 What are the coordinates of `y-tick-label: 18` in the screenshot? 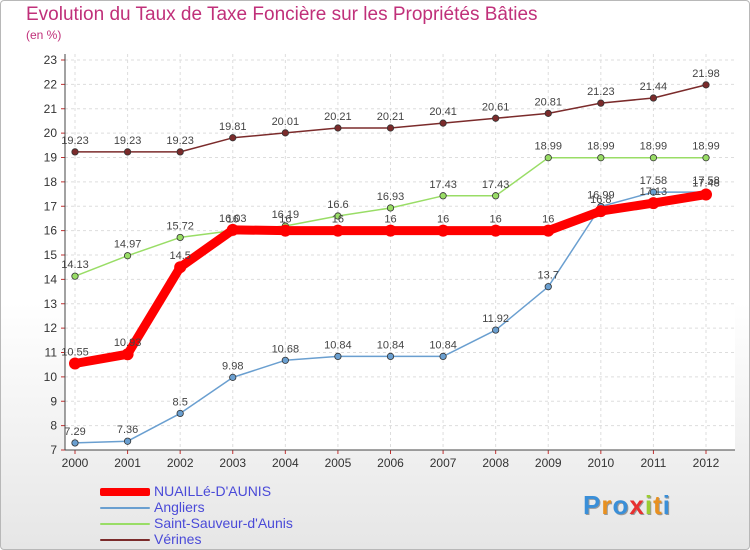 It's located at (51, 182).